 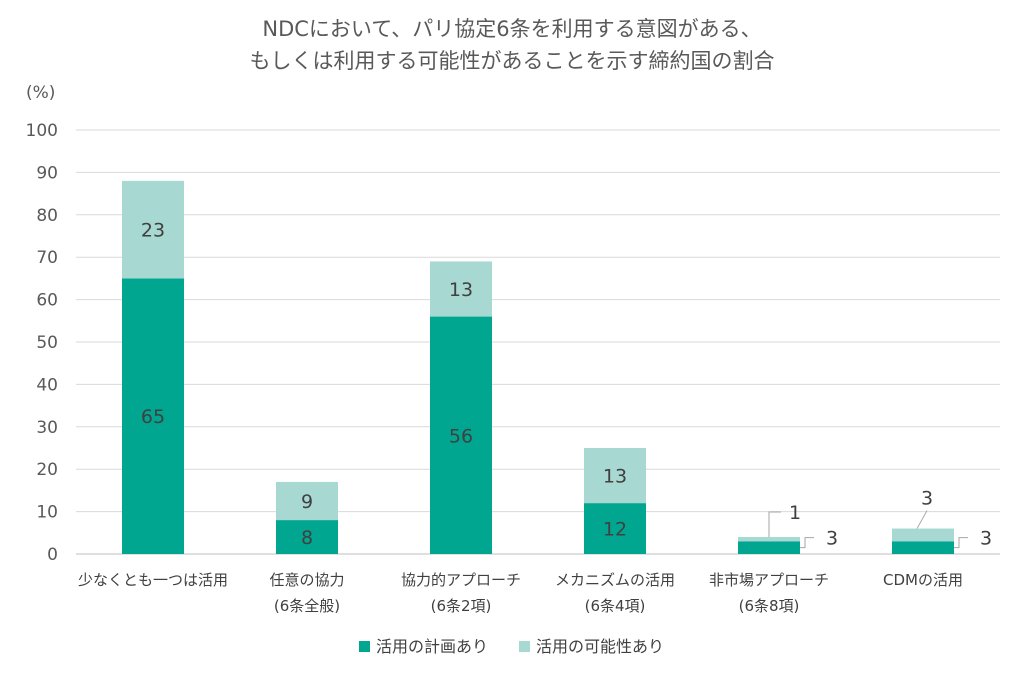 I want to click on data-label: 23, so click(x=153, y=231).